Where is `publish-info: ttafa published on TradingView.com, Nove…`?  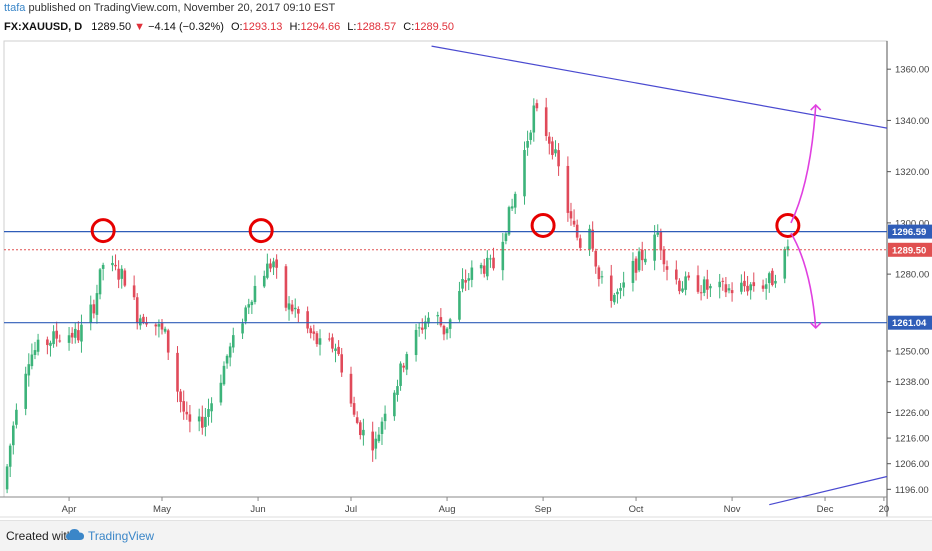
publish-info: ttafa published on TradingView.com, Nove… is located at coordinates (169, 8).